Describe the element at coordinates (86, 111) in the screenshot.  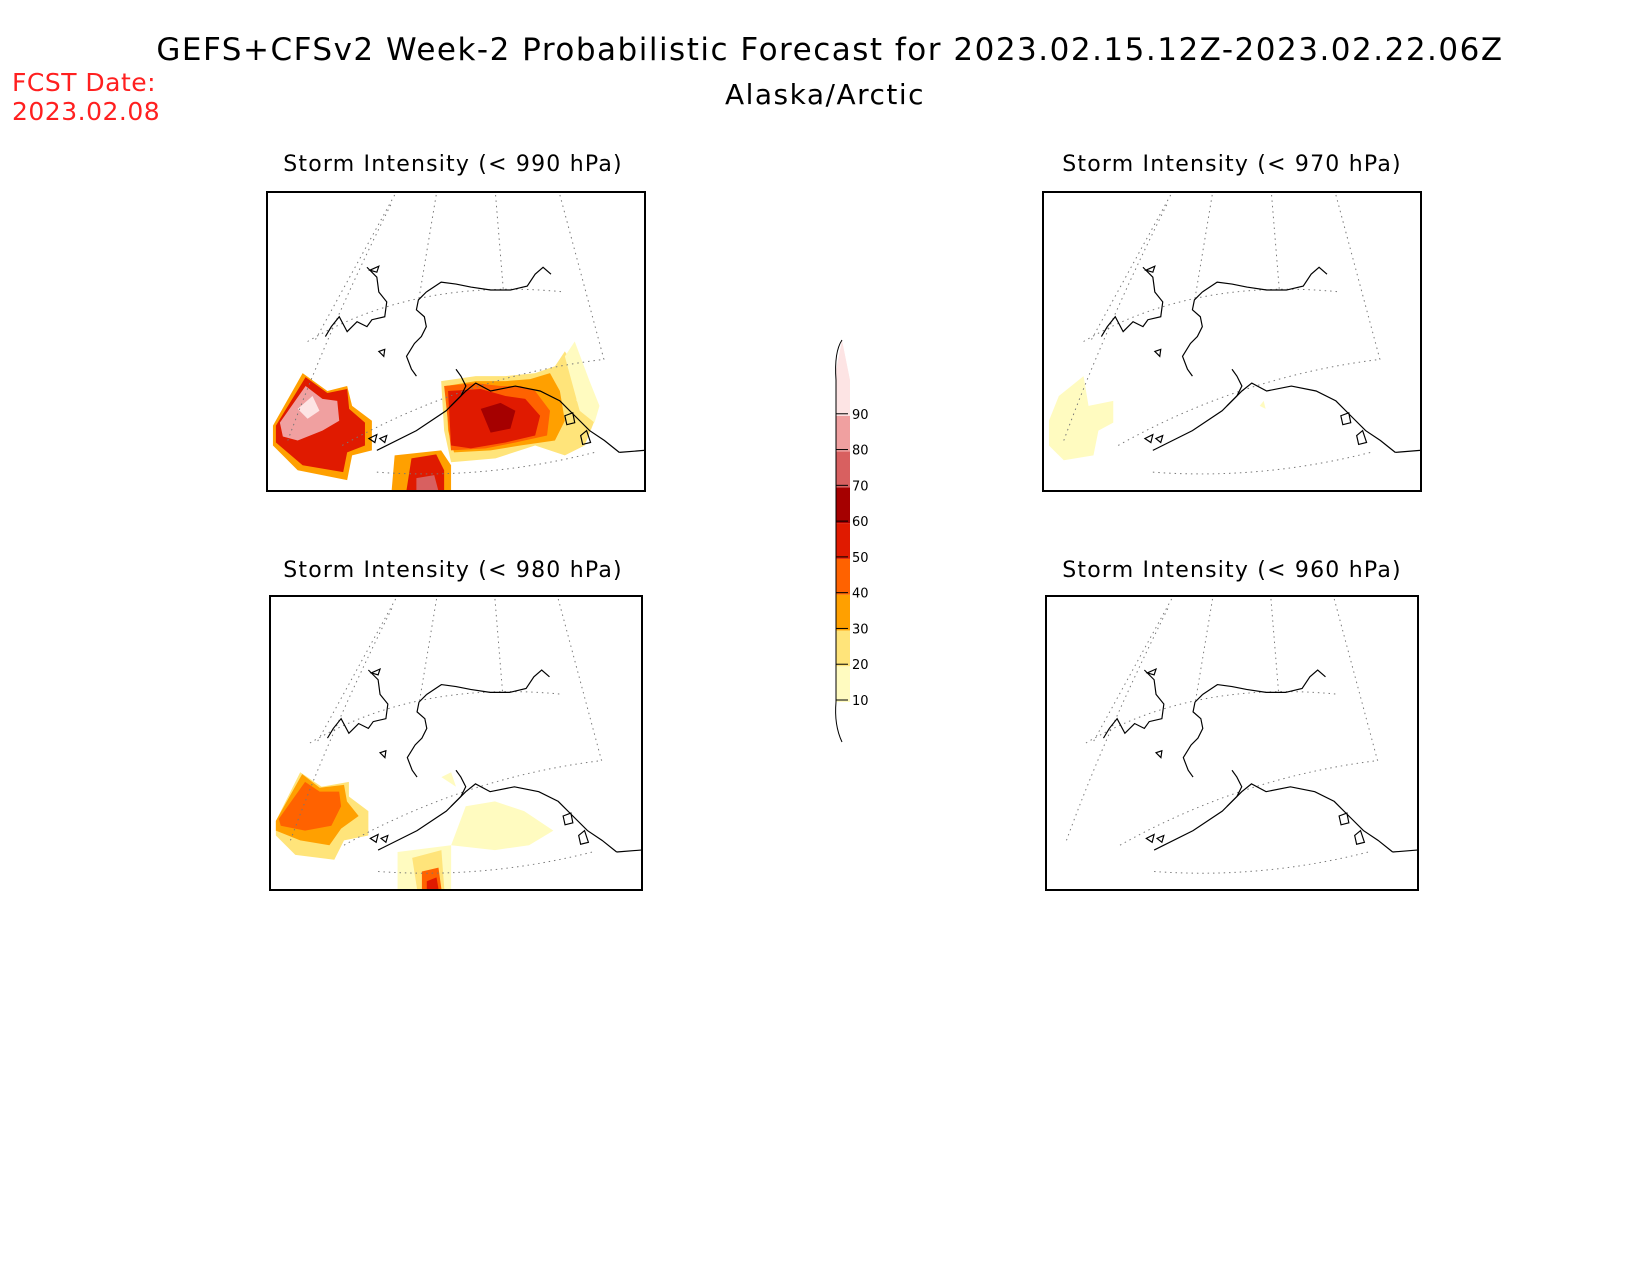
I see `fcst-date-value: 2023.02.08` at that location.